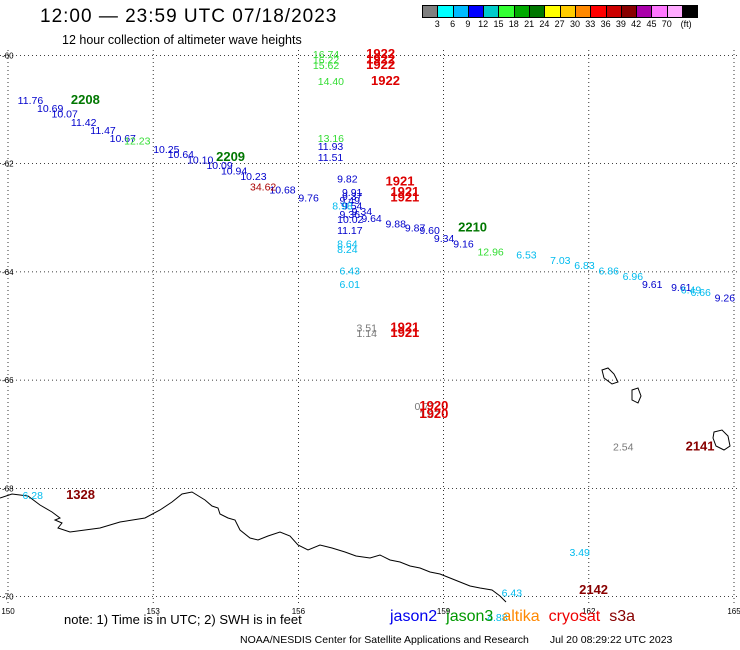 Image resolution: width=740 pixels, height=650 pixels. I want to click on wave-height-label: 10.64, so click(181, 155).